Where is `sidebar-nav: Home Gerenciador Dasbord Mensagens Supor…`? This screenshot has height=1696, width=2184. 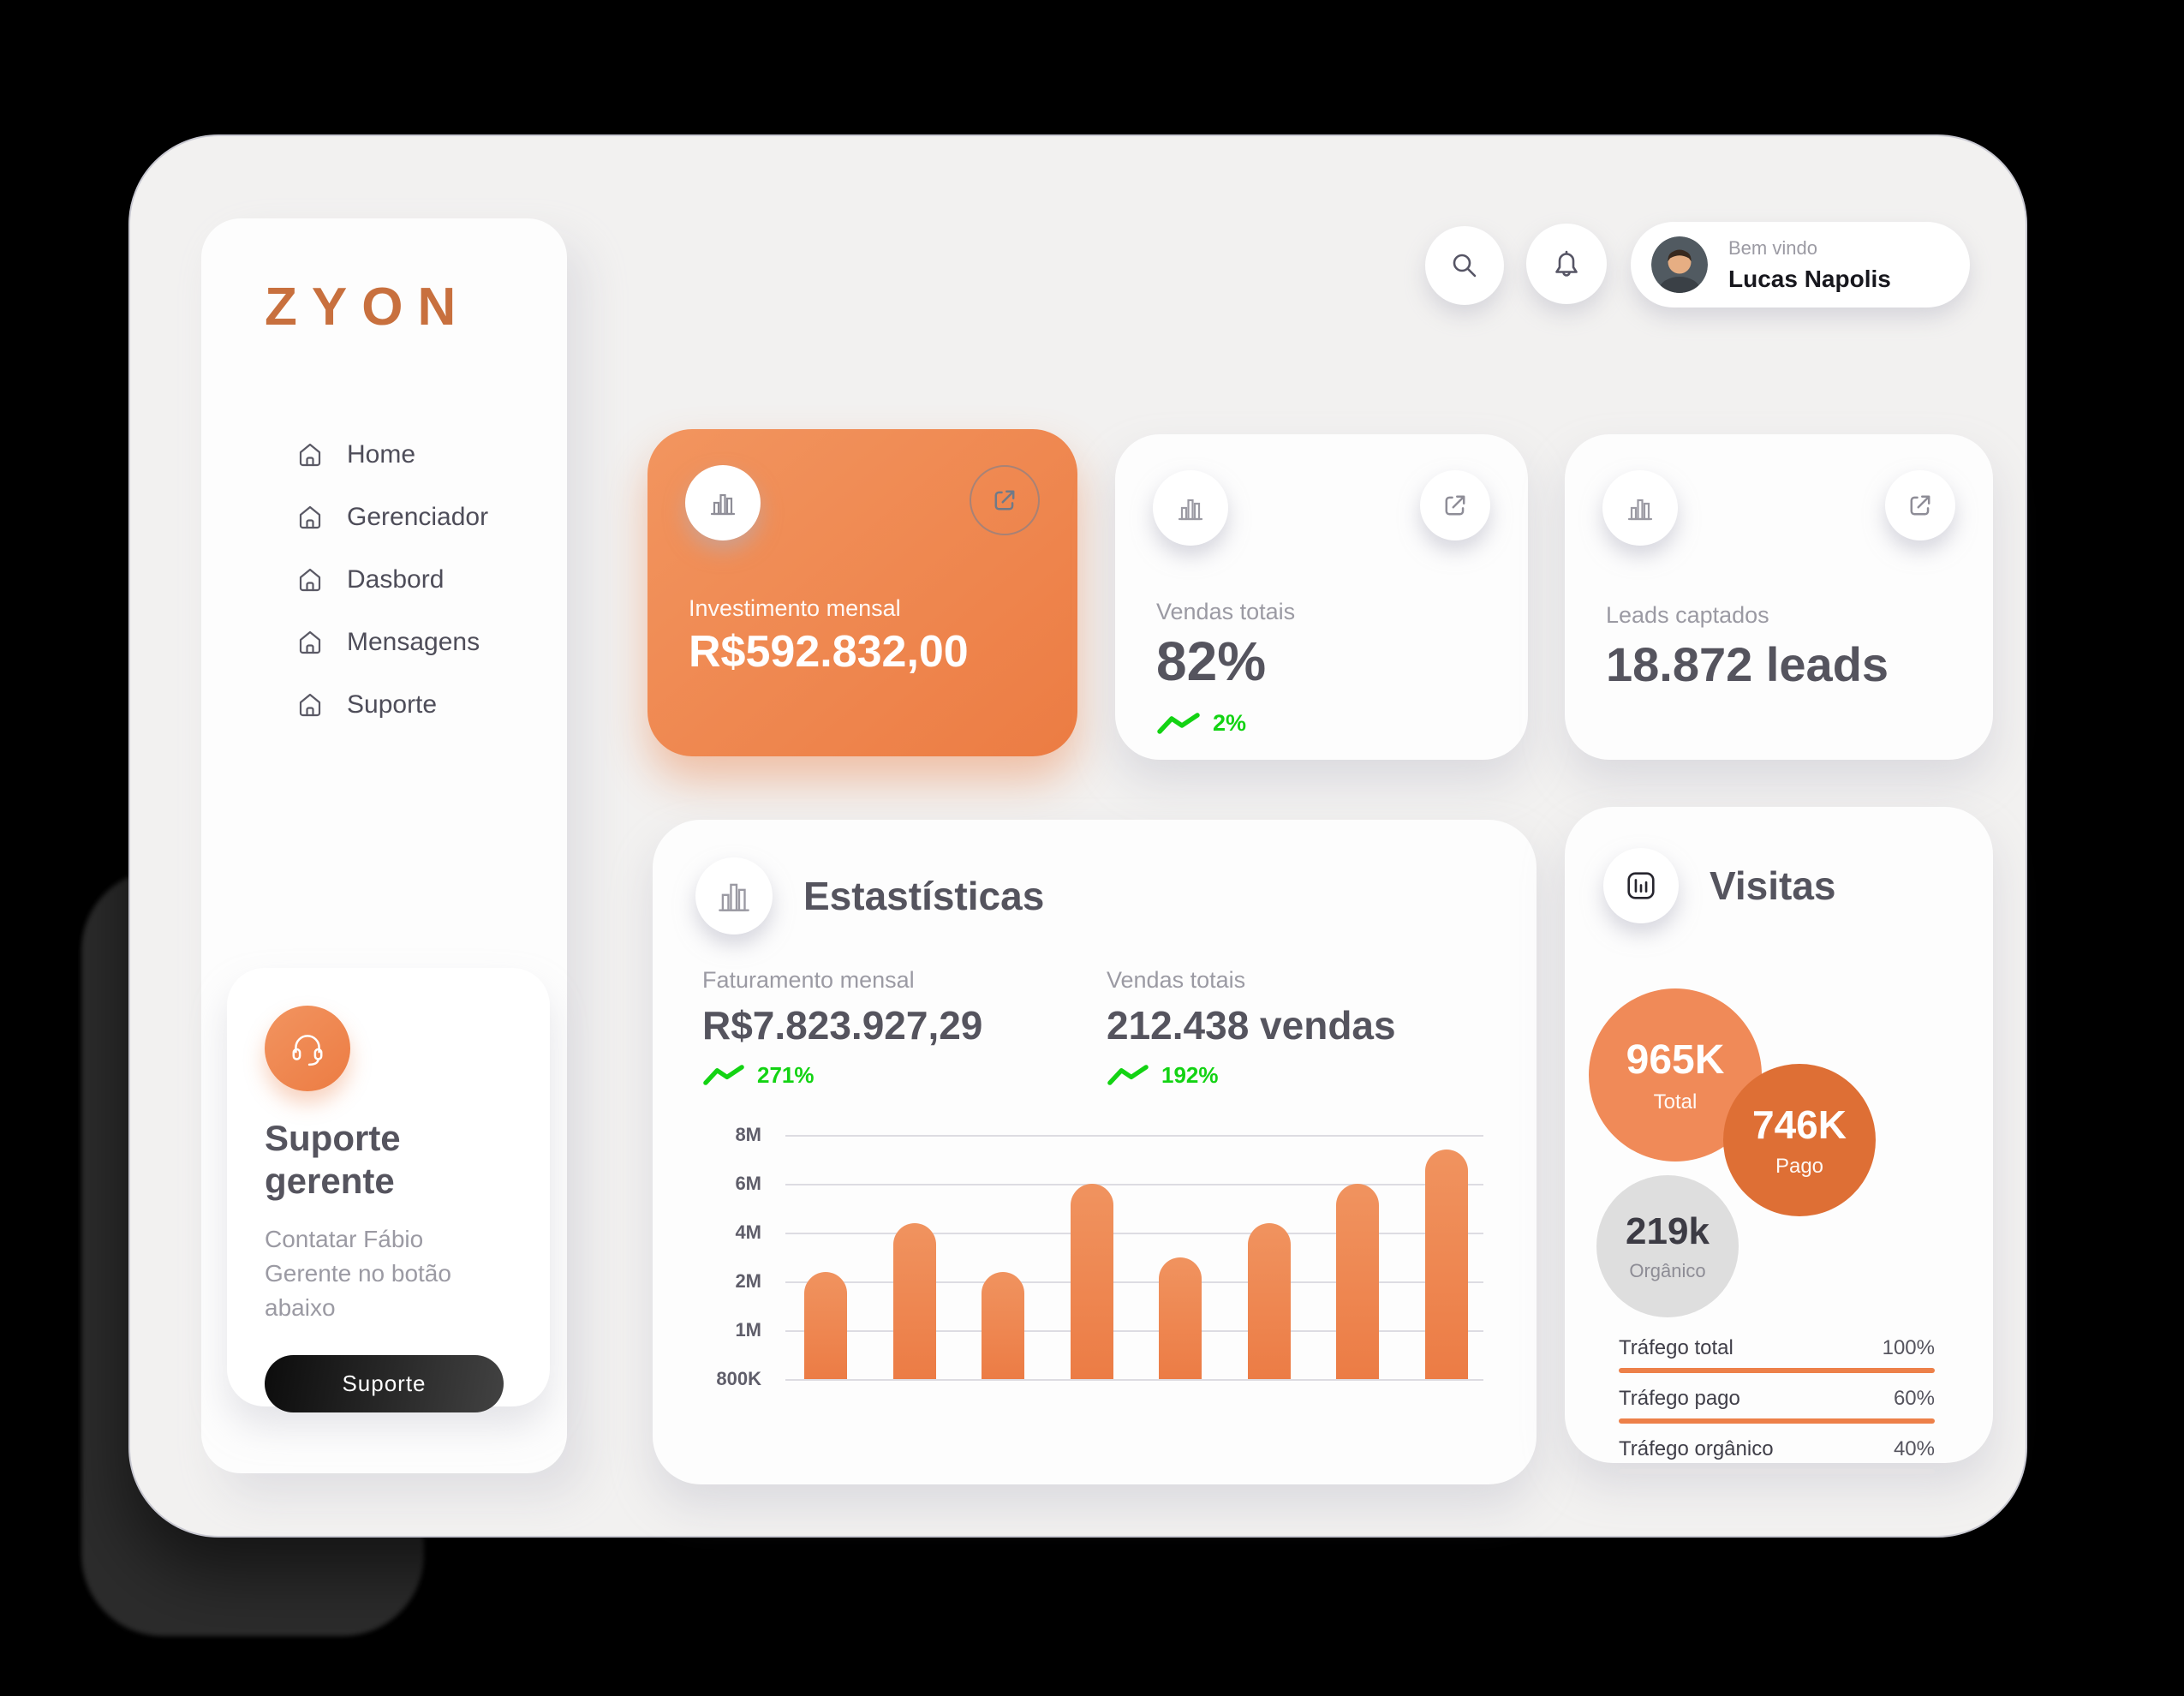 sidebar-nav: Home Gerenciador Dasbord Mensagens Supor… is located at coordinates (431, 580).